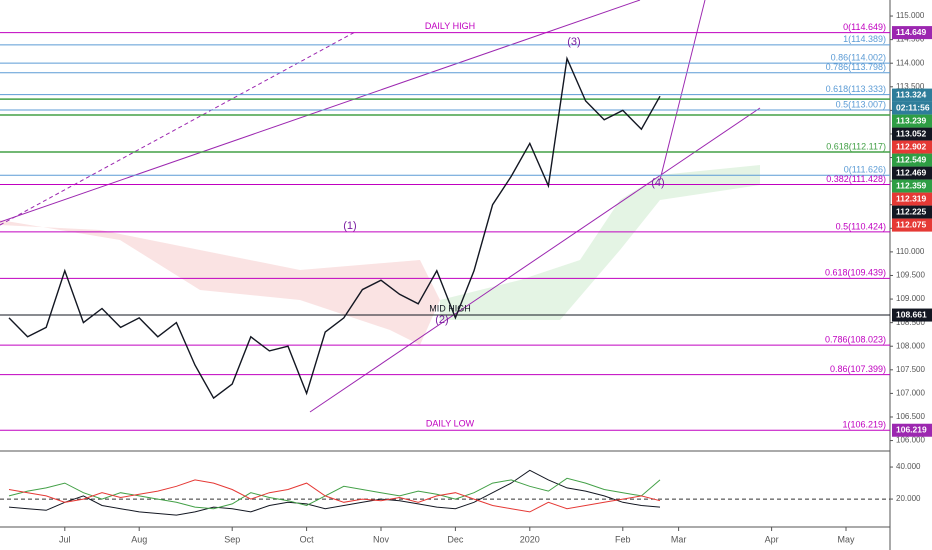  I want to click on level-label: 0.618(113.333), so click(856, 89).